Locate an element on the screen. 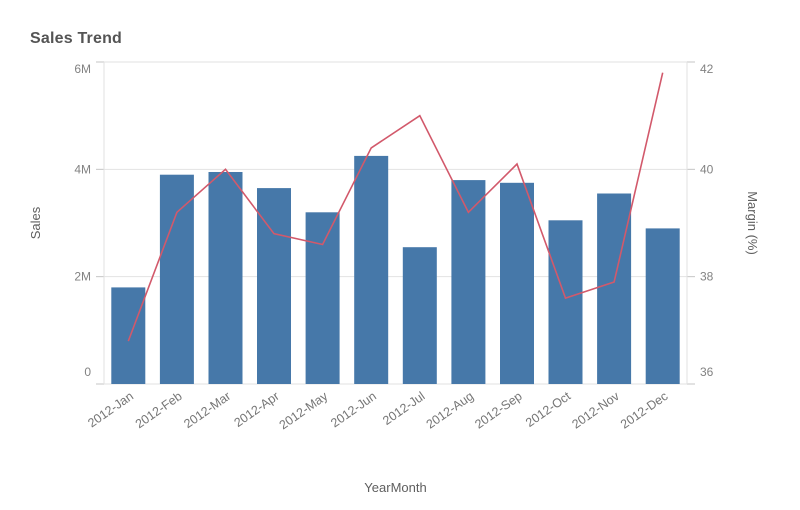 The height and width of the screenshot is (510, 800). x-axis-title: YearMonth is located at coordinates (395, 487).